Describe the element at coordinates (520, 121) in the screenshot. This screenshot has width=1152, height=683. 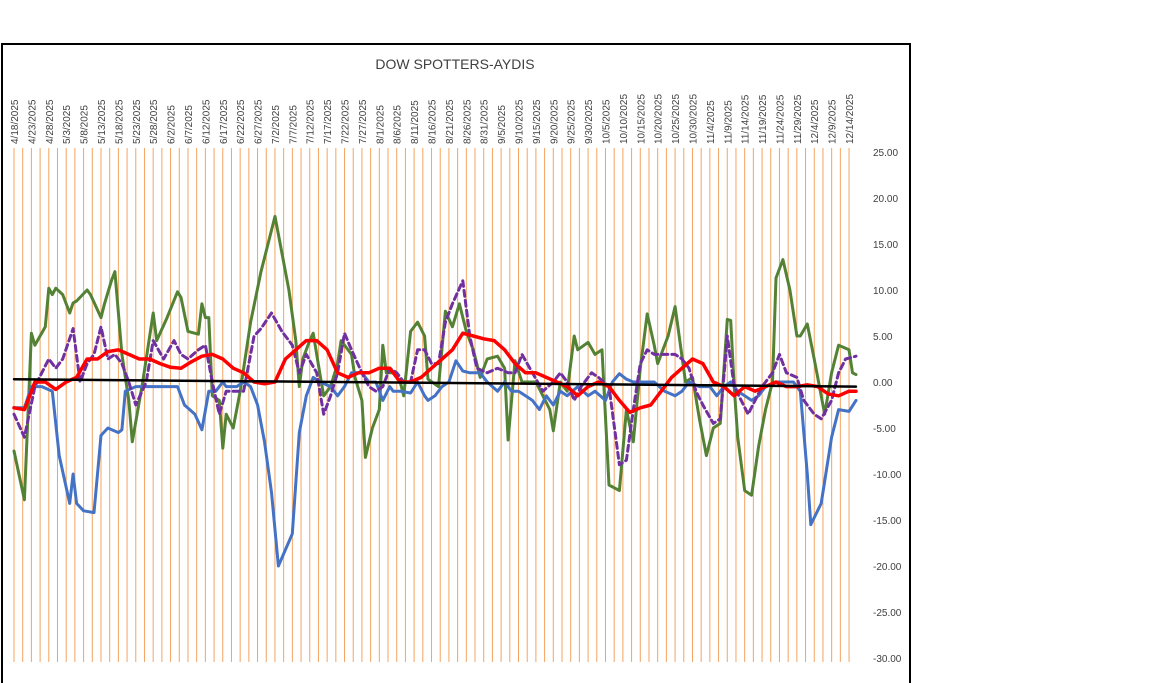
I see `x-tick-label: 9/10/2025` at that location.